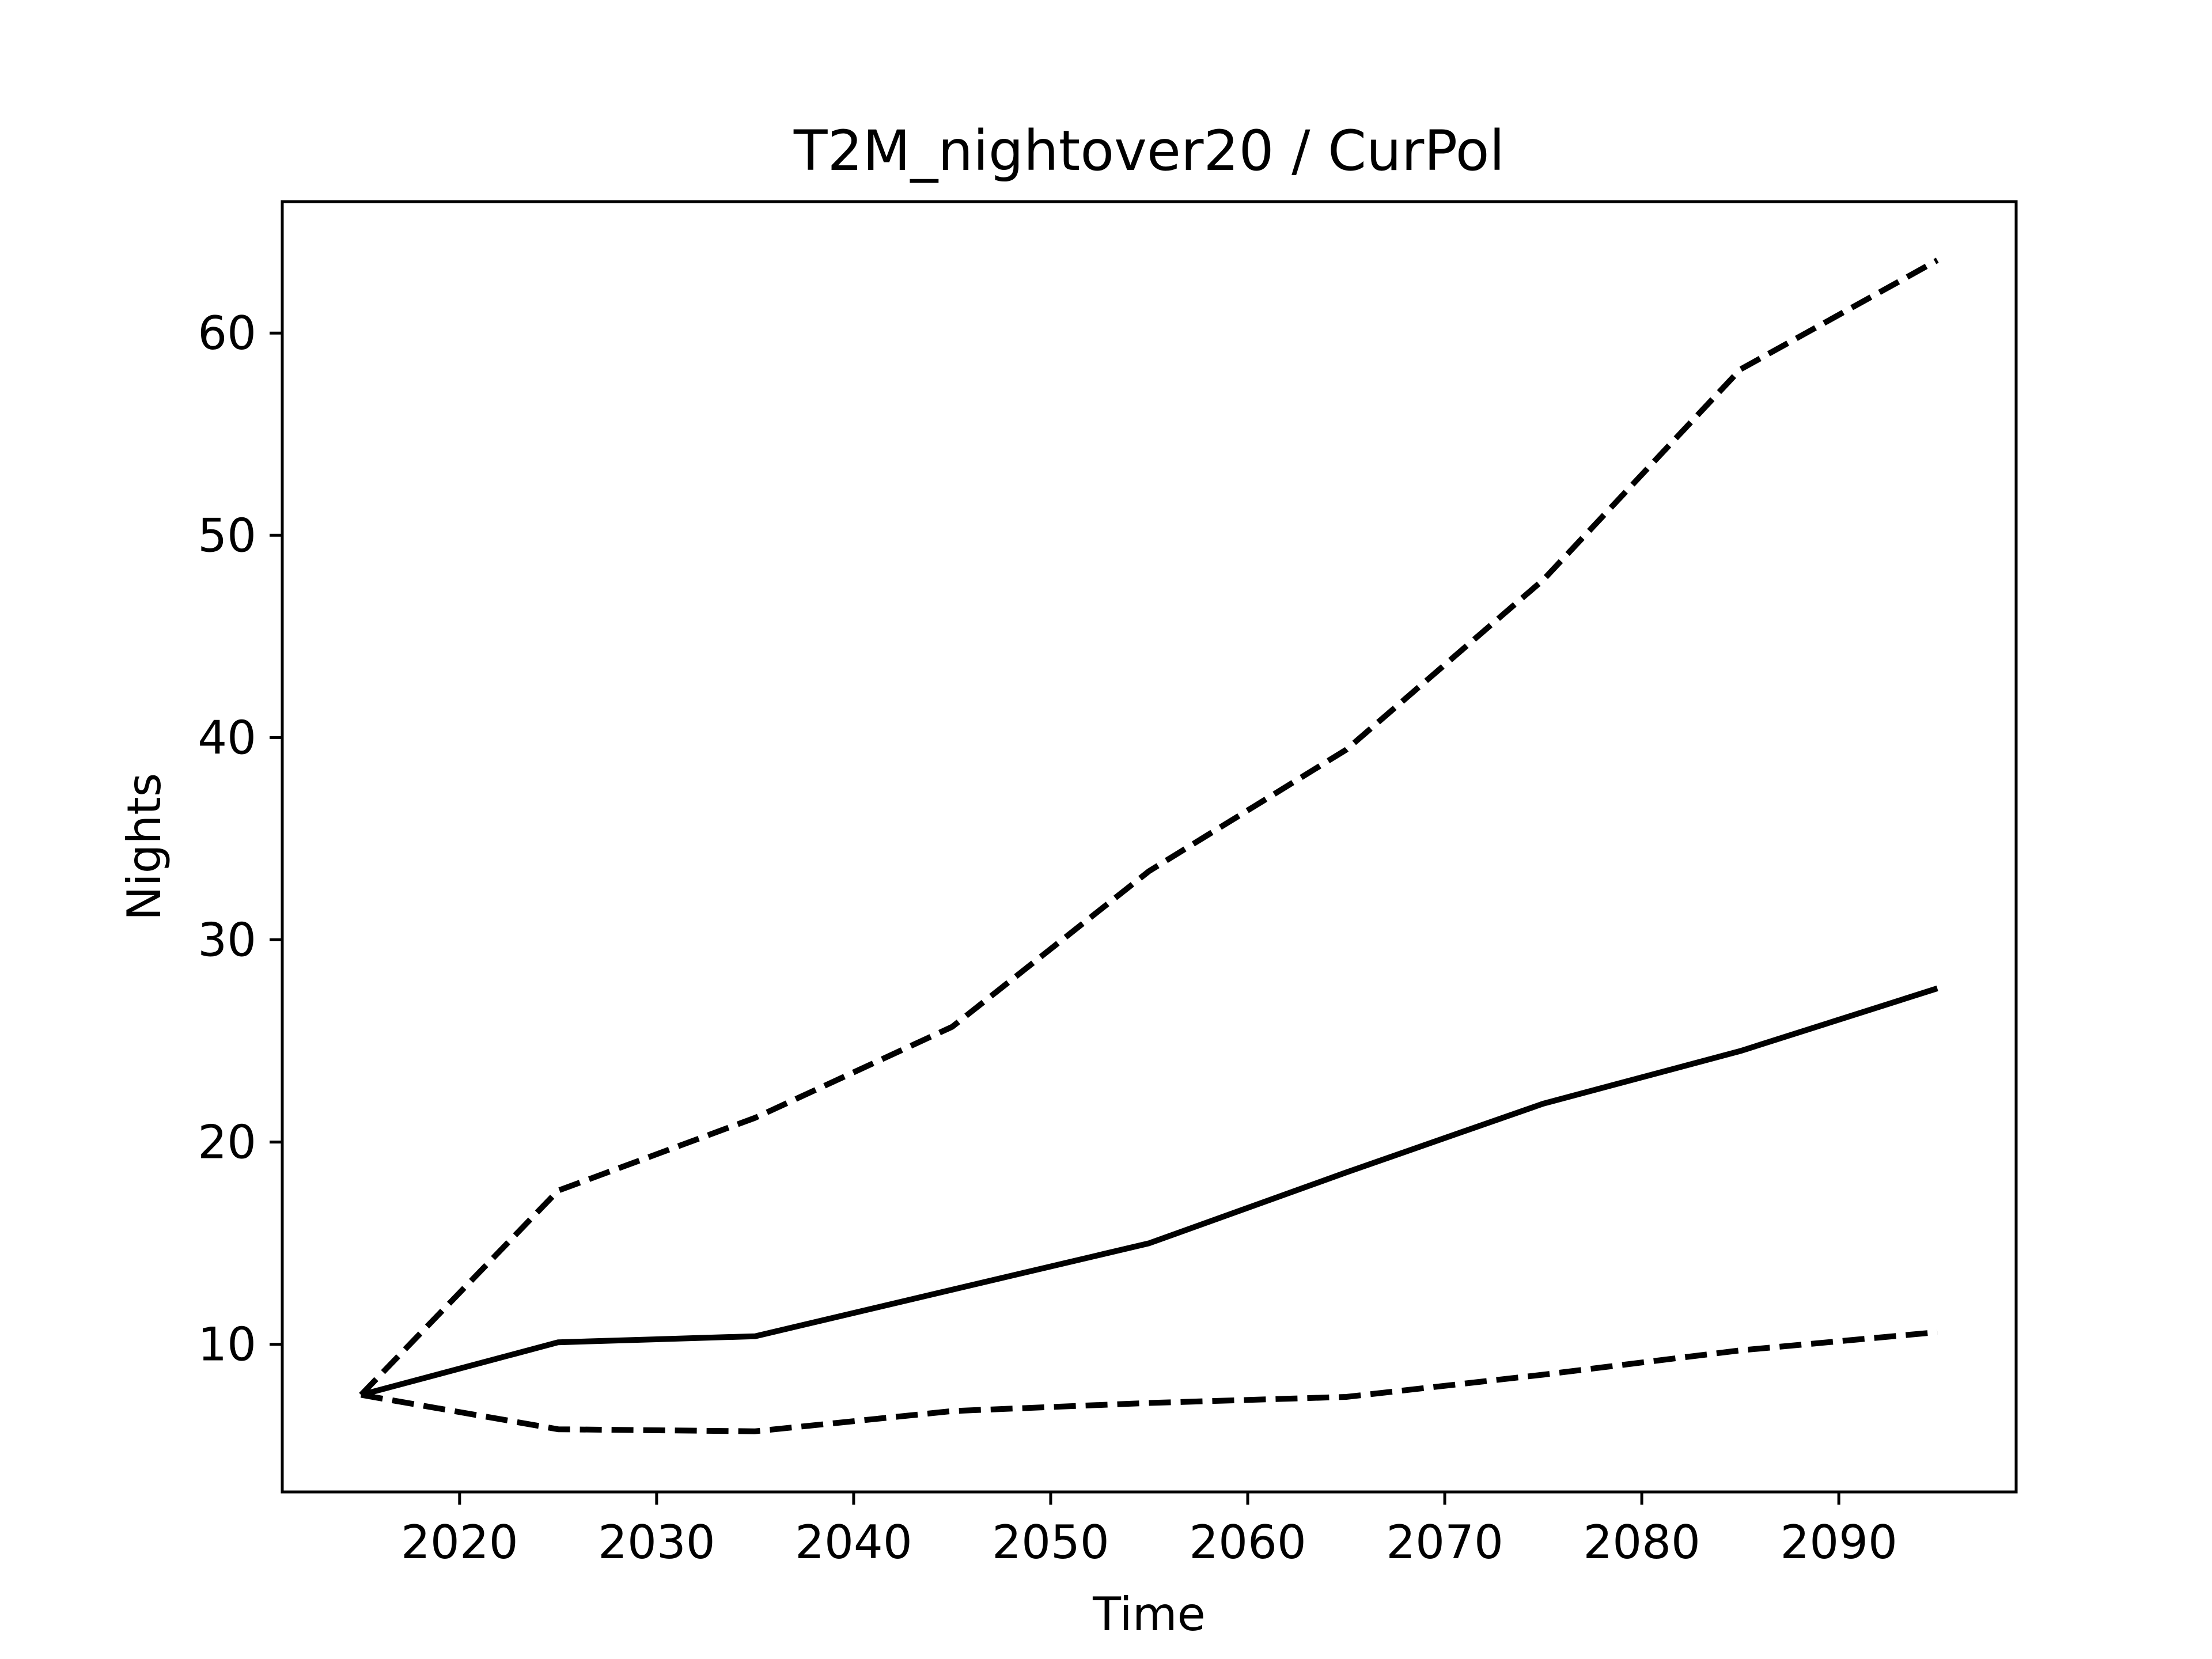  What do you see at coordinates (1149, 1614) in the screenshot?
I see `x-axis-label: Time` at bounding box center [1149, 1614].